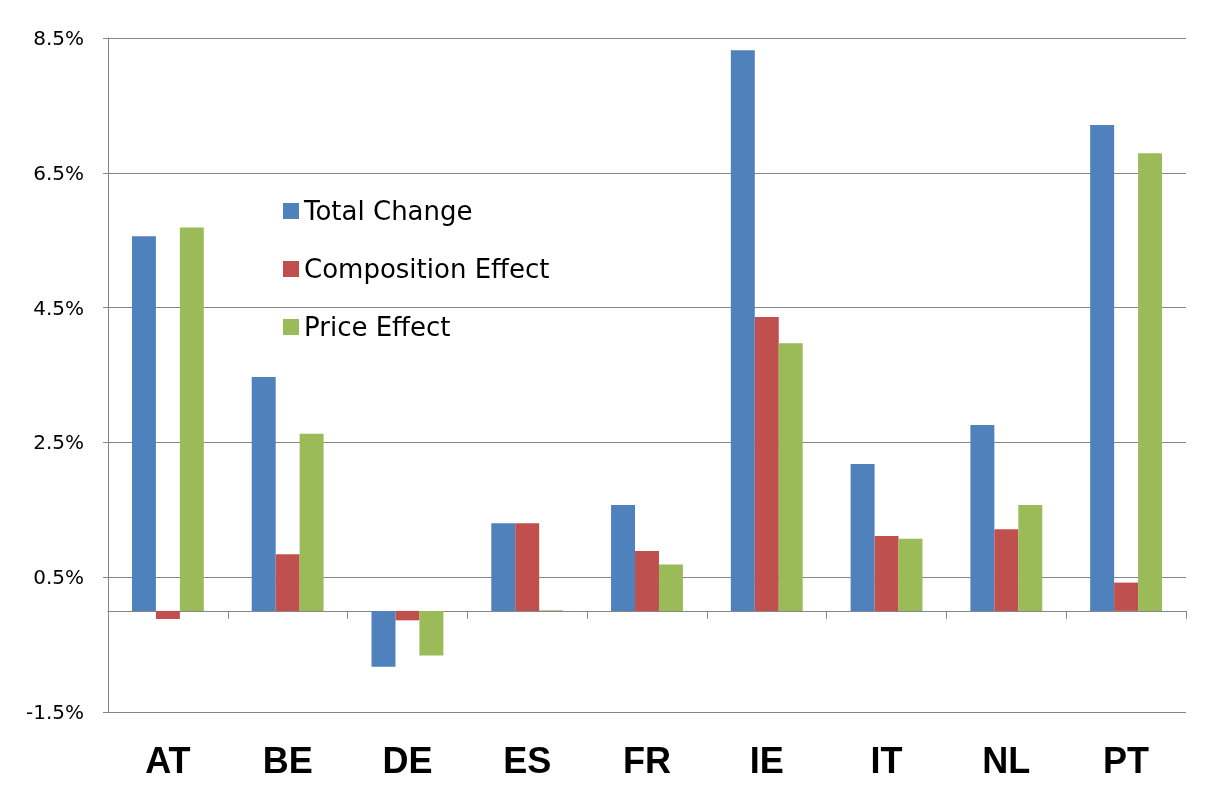 The height and width of the screenshot is (787, 1218). I want to click on y-tick-label: 2.5%, so click(58, 442).